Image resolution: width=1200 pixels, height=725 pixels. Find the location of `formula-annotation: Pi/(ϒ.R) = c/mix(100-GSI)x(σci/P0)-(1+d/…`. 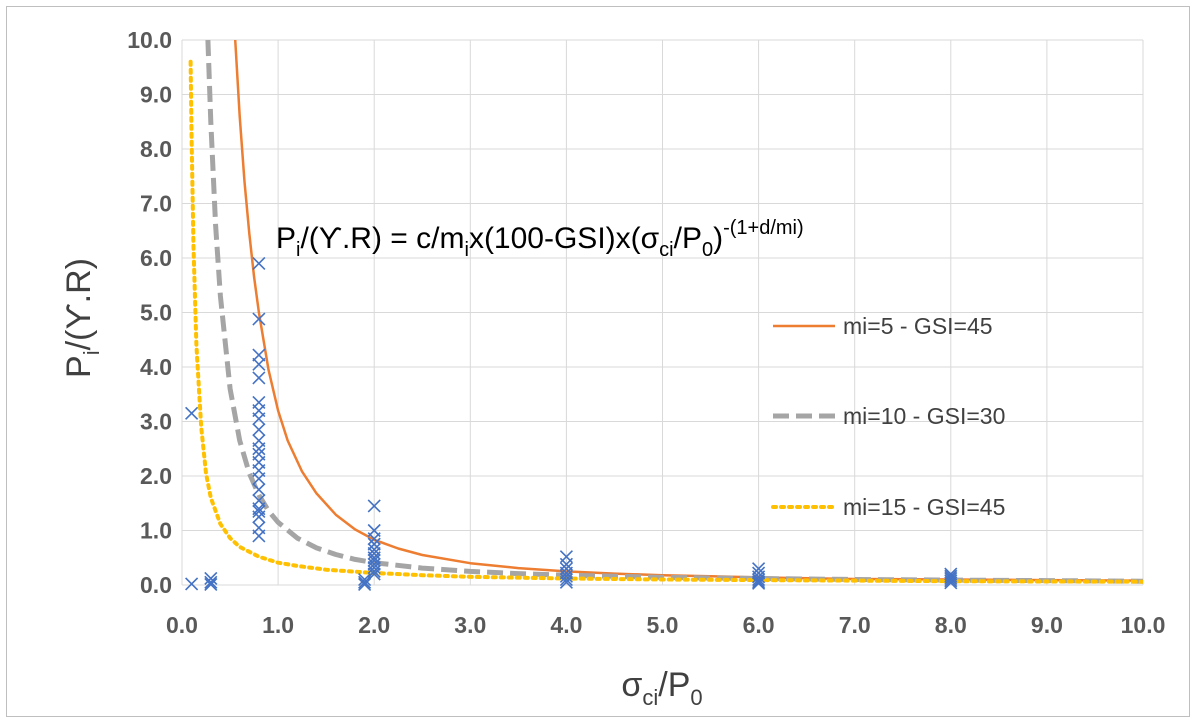

formula-annotation: Pi/(ϒ.R) = c/mix(100-GSI)x(σci/P0)-(1+d/… is located at coordinates (540, 239).